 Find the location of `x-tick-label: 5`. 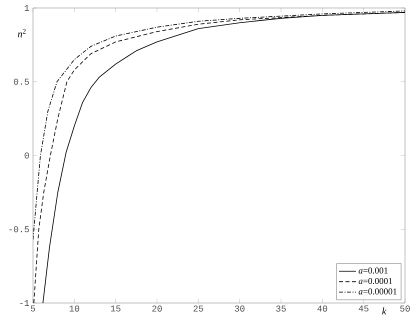

x-tick-label: 5 is located at coordinates (33, 309).